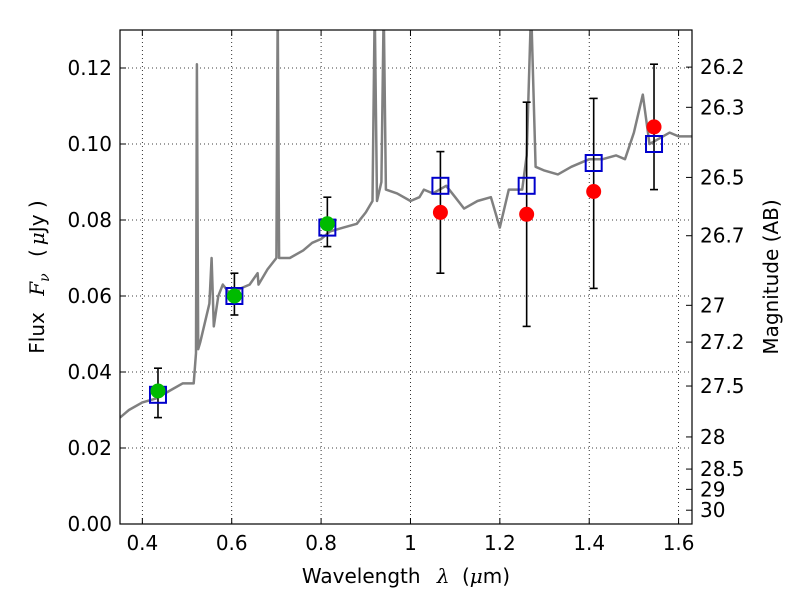 The width and height of the screenshot is (800, 600). I want to click on y-tick-label: 0.06, so click(89, 296).